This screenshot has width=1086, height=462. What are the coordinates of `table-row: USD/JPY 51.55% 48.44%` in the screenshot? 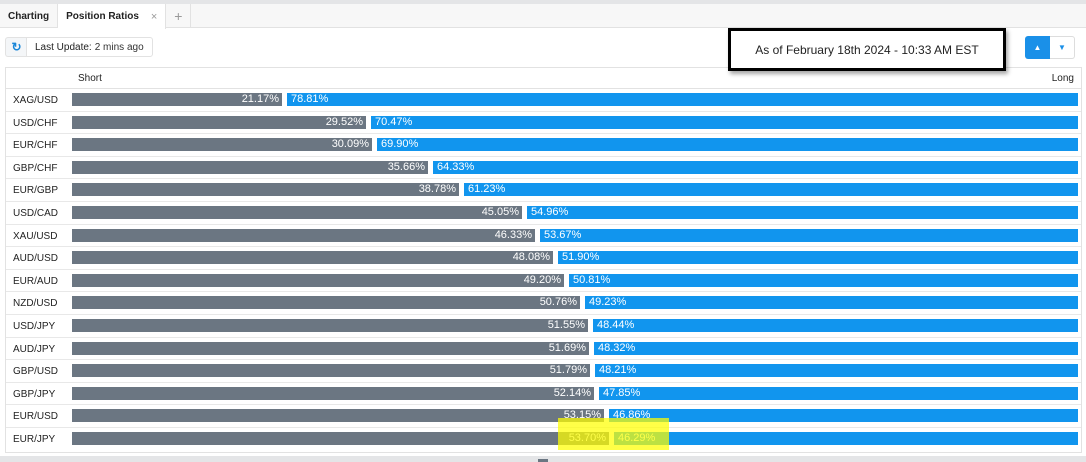 It's located at (543, 326).